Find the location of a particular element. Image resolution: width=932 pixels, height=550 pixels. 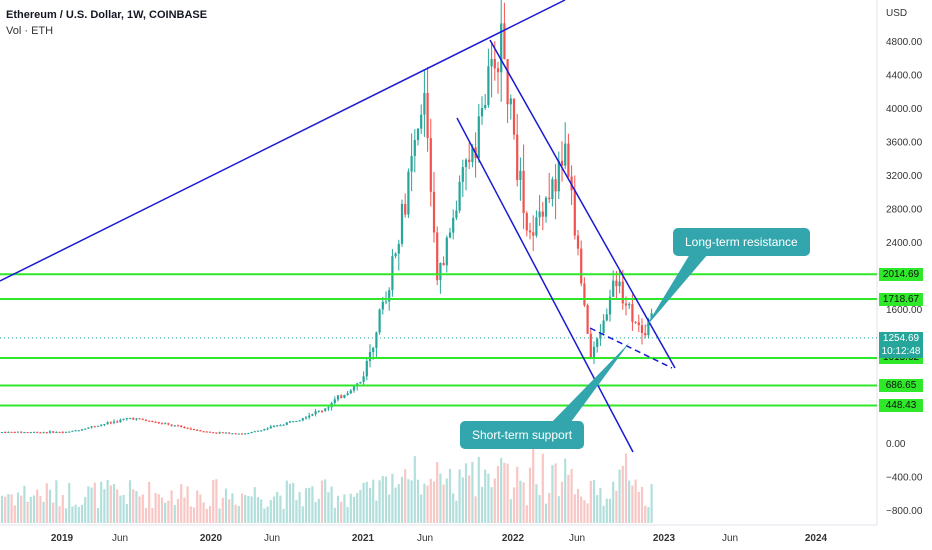

last-price-label: 1254.69 is located at coordinates (901, 338).